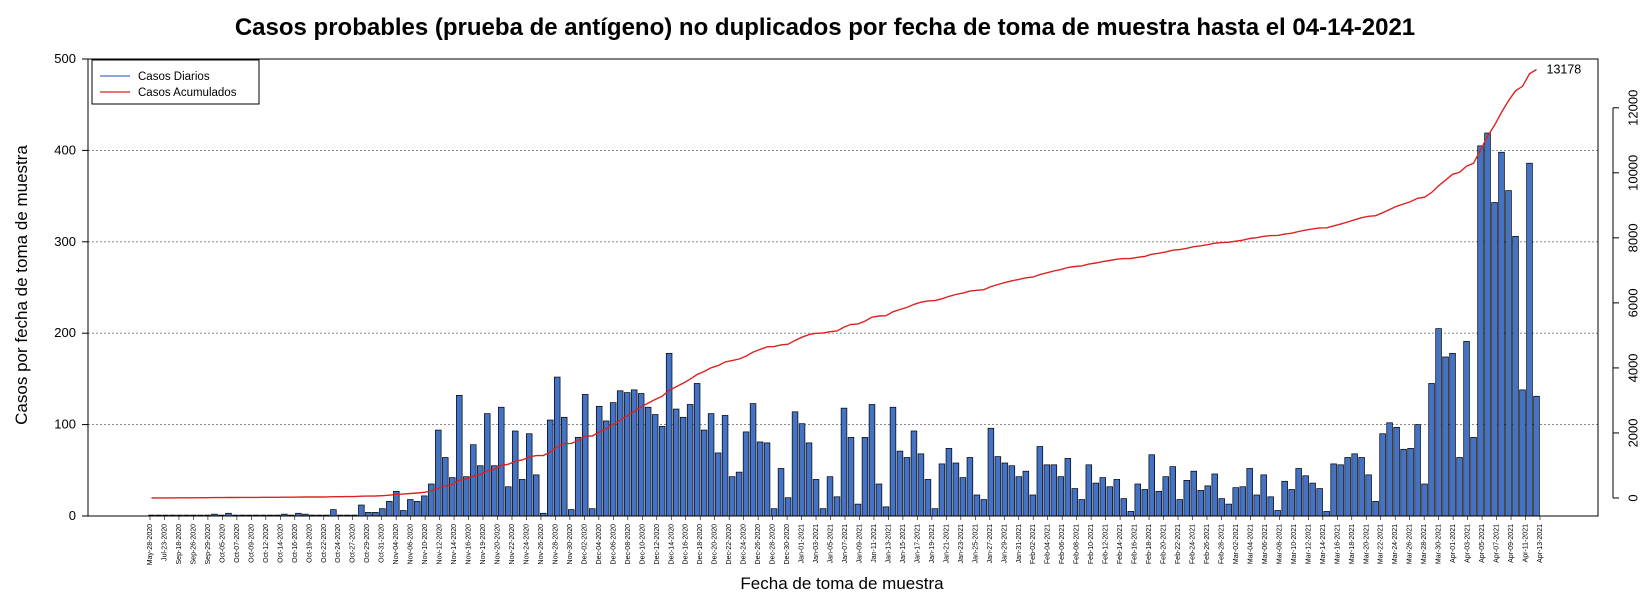 The height and width of the screenshot is (607, 1650). I want to click on x-tick-label: Oct-07-2020, so click(237, 543).